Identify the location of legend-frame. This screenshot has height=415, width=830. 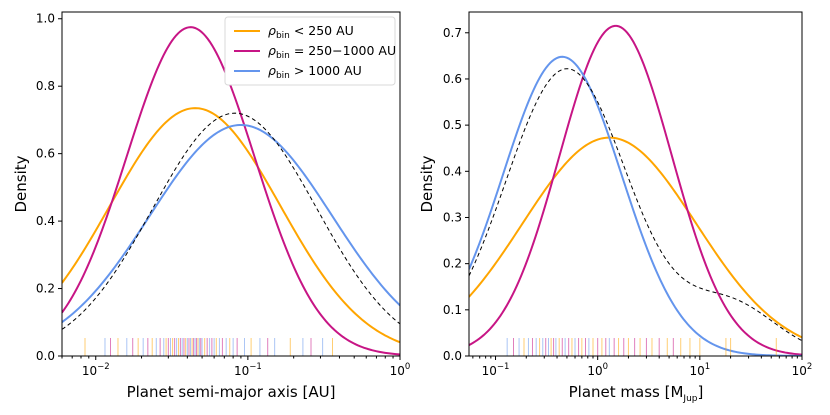
(310, 51).